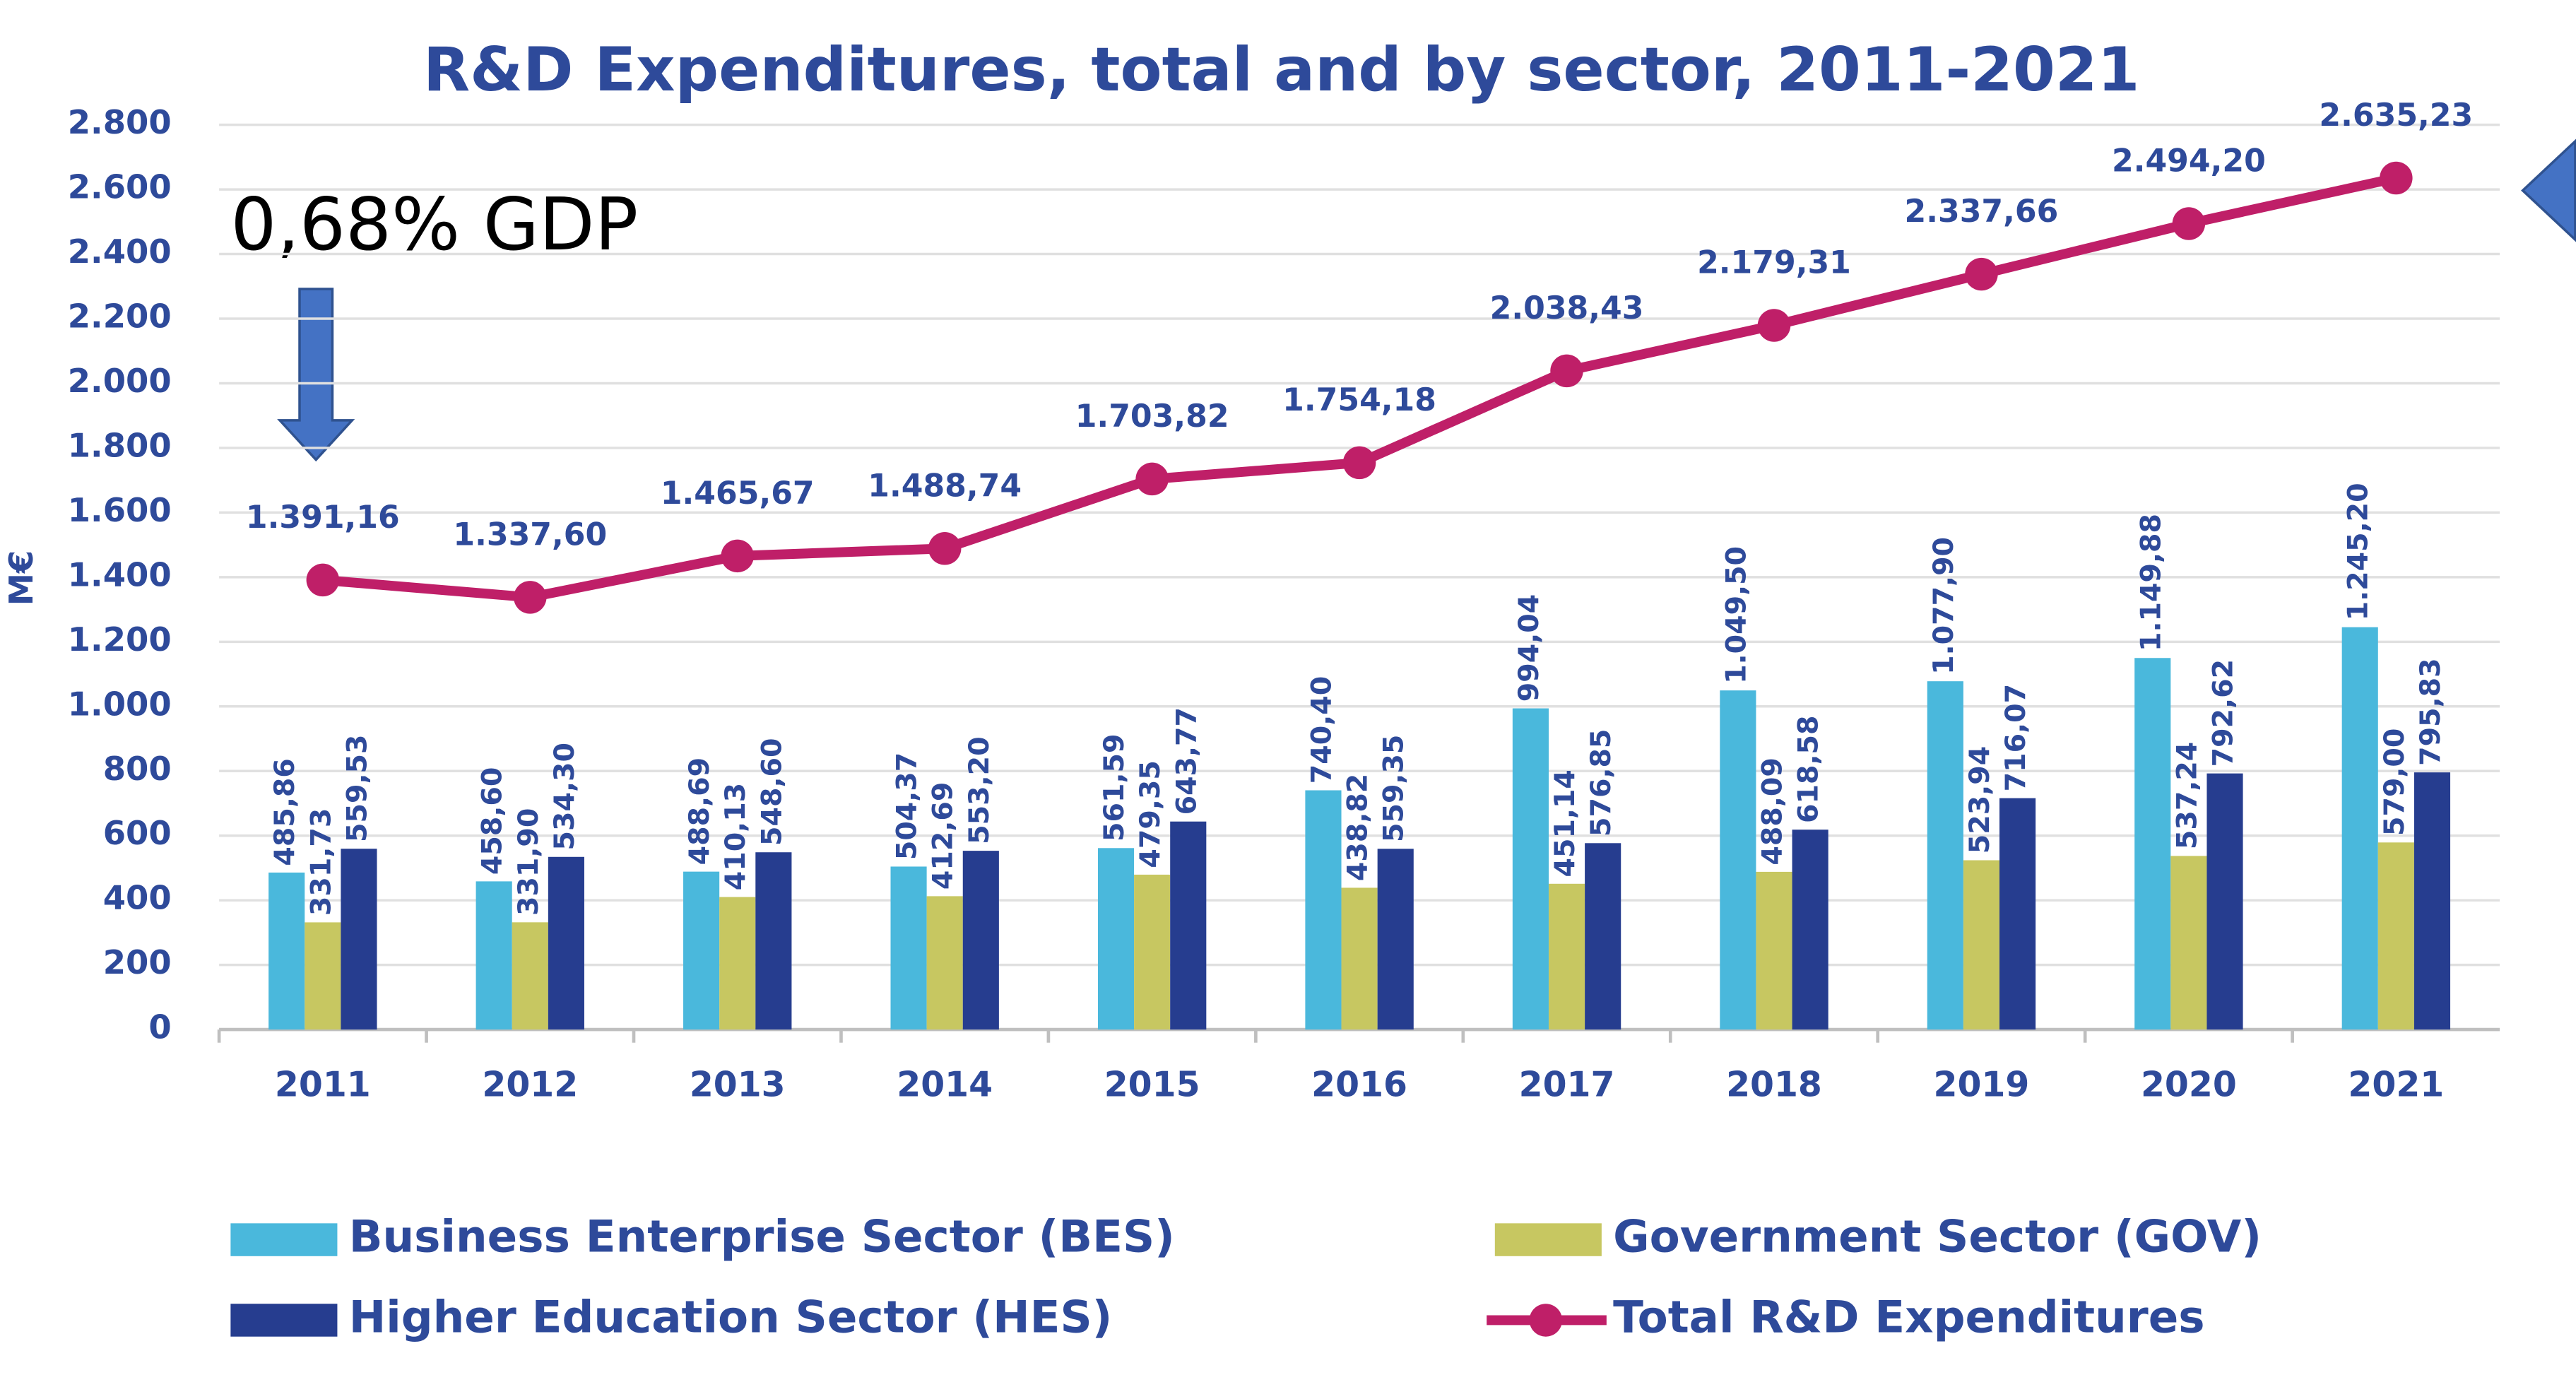 The height and width of the screenshot is (1399, 2576). Describe the element at coordinates (159, 1027) in the screenshot. I see `y-tick-label: 0` at that location.